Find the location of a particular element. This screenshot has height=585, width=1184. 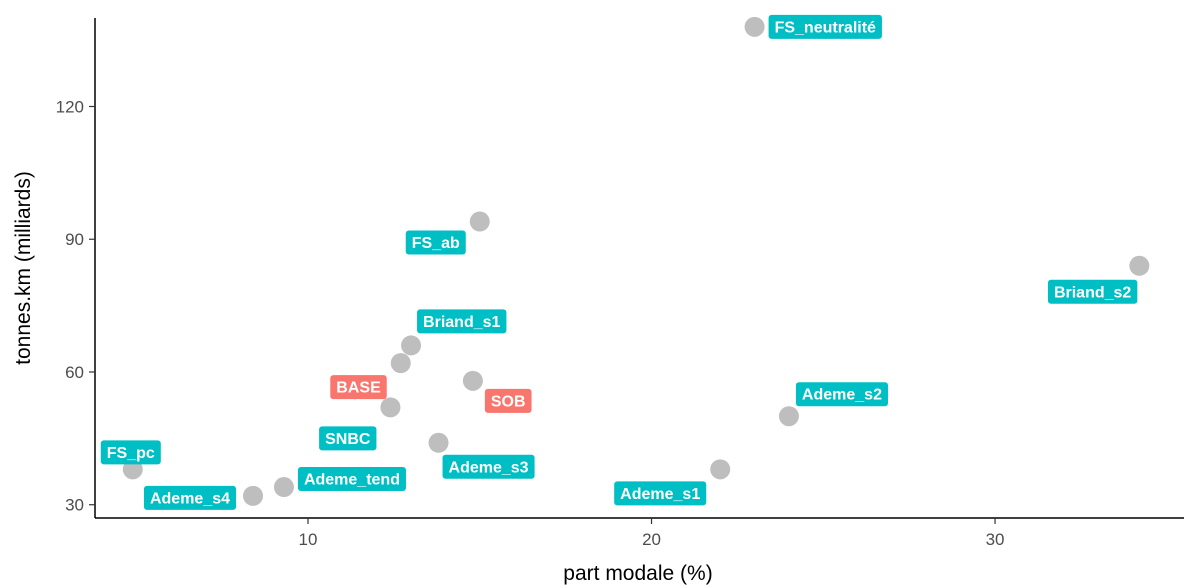

point-label-text: Ademe_s1 is located at coordinates (660, 494).